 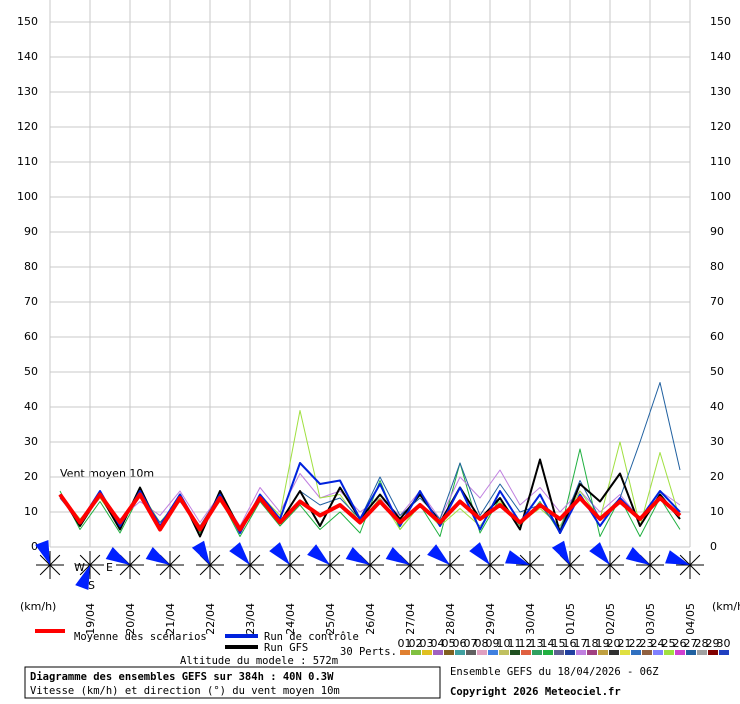 I want to click on x-tick-label: 02/05, so click(x=610, y=619).